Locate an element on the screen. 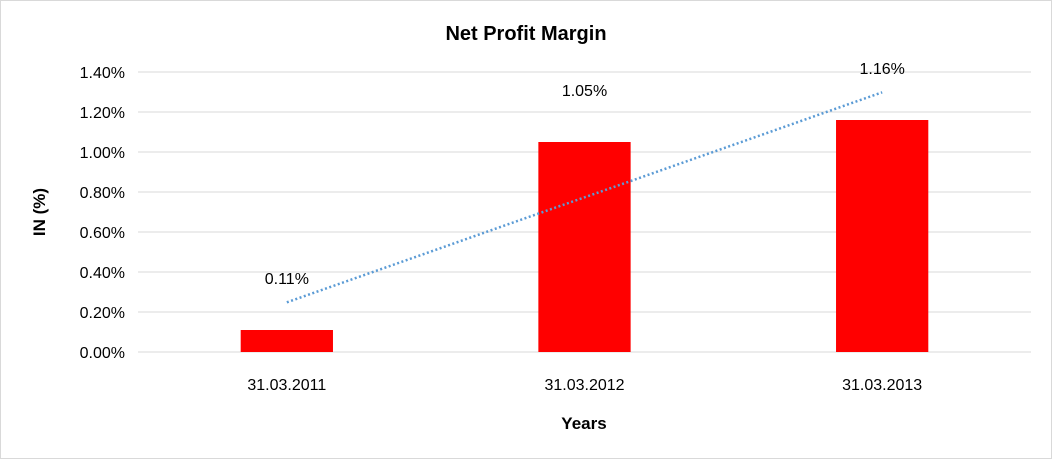 This screenshot has height=459, width=1052. x-tick-label: 31.03.2012 is located at coordinates (584, 385).